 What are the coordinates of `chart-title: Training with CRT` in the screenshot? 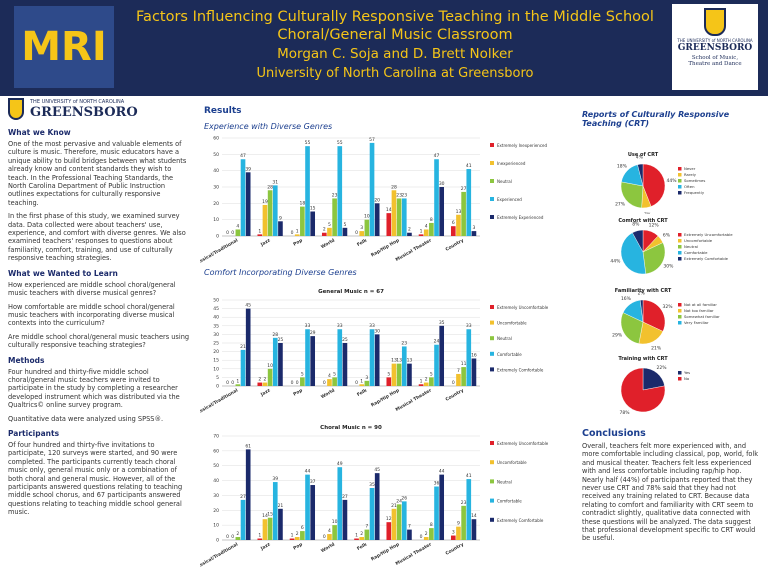 It's located at (643, 359).